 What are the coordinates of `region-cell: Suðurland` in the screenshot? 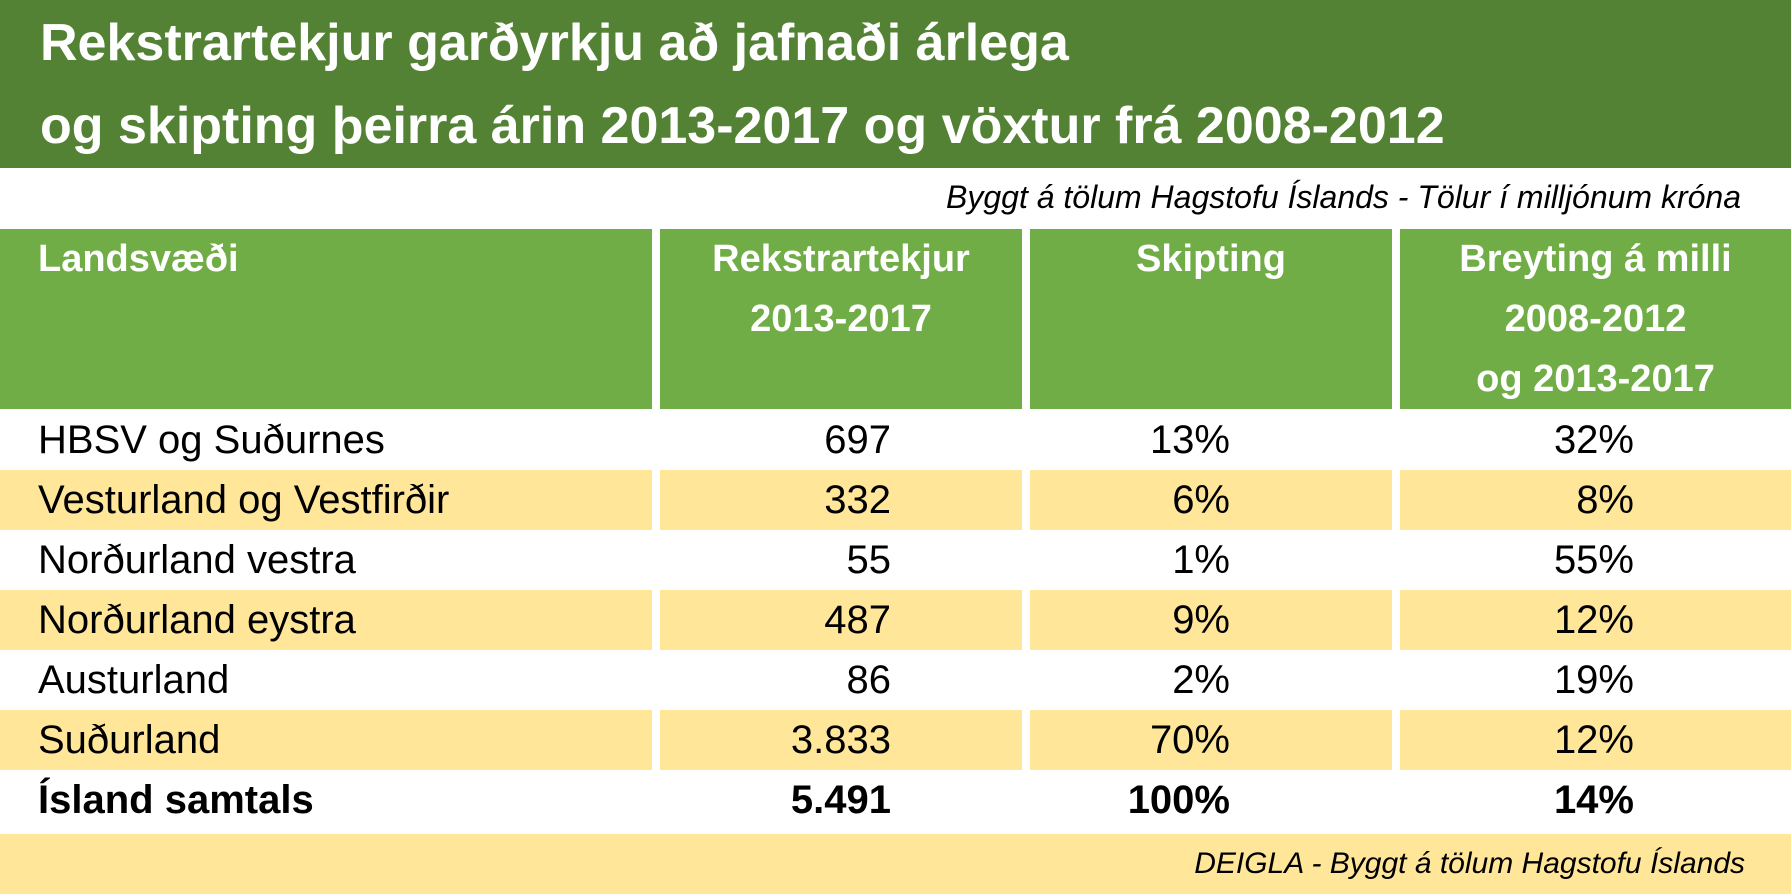 It's located at (129, 740).